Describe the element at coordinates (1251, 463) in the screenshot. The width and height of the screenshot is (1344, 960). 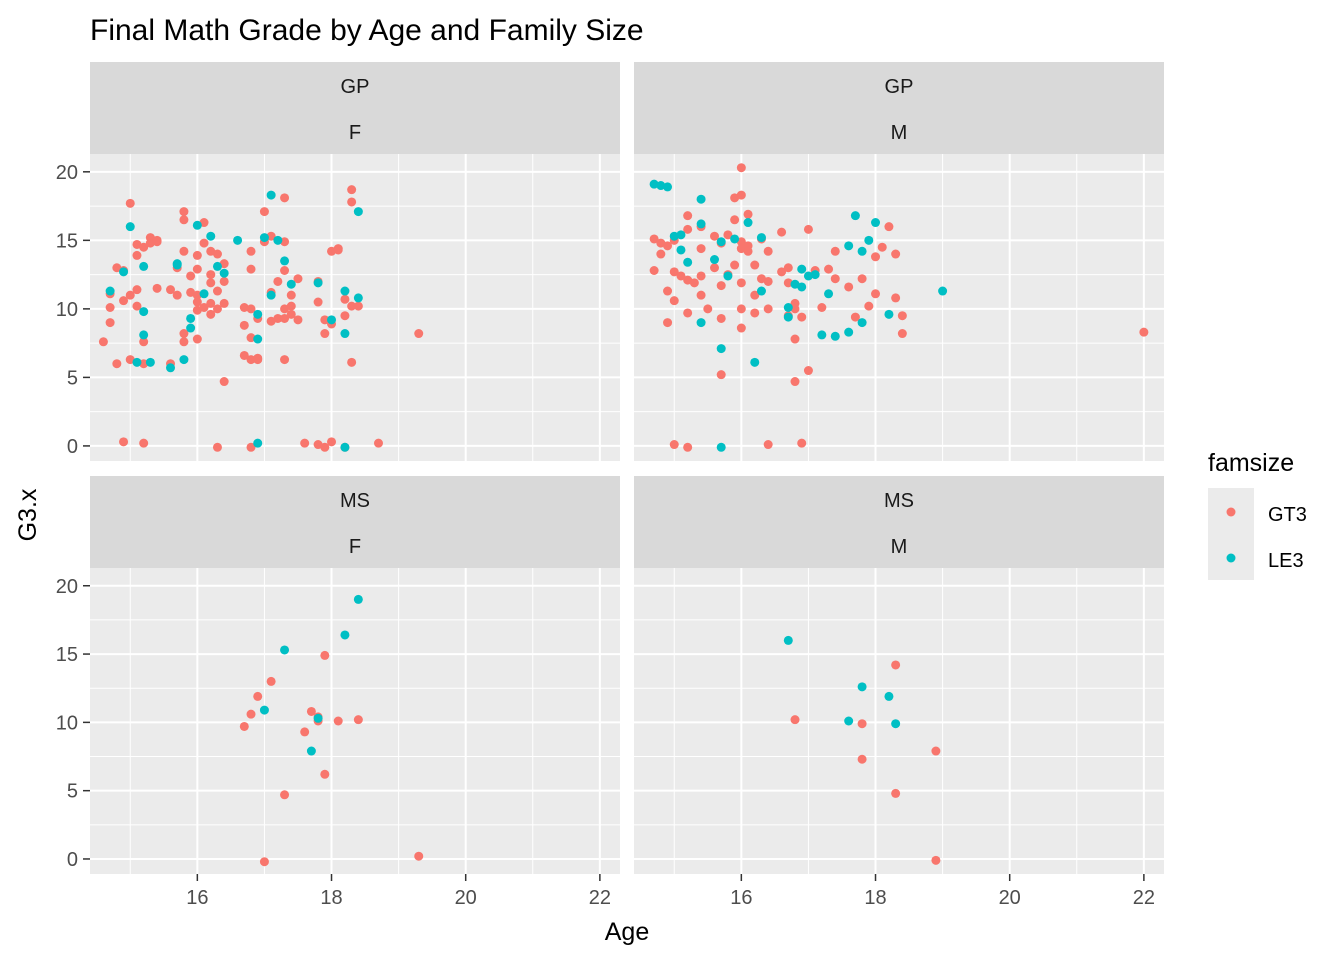
I see `legend-title: famsize` at that location.